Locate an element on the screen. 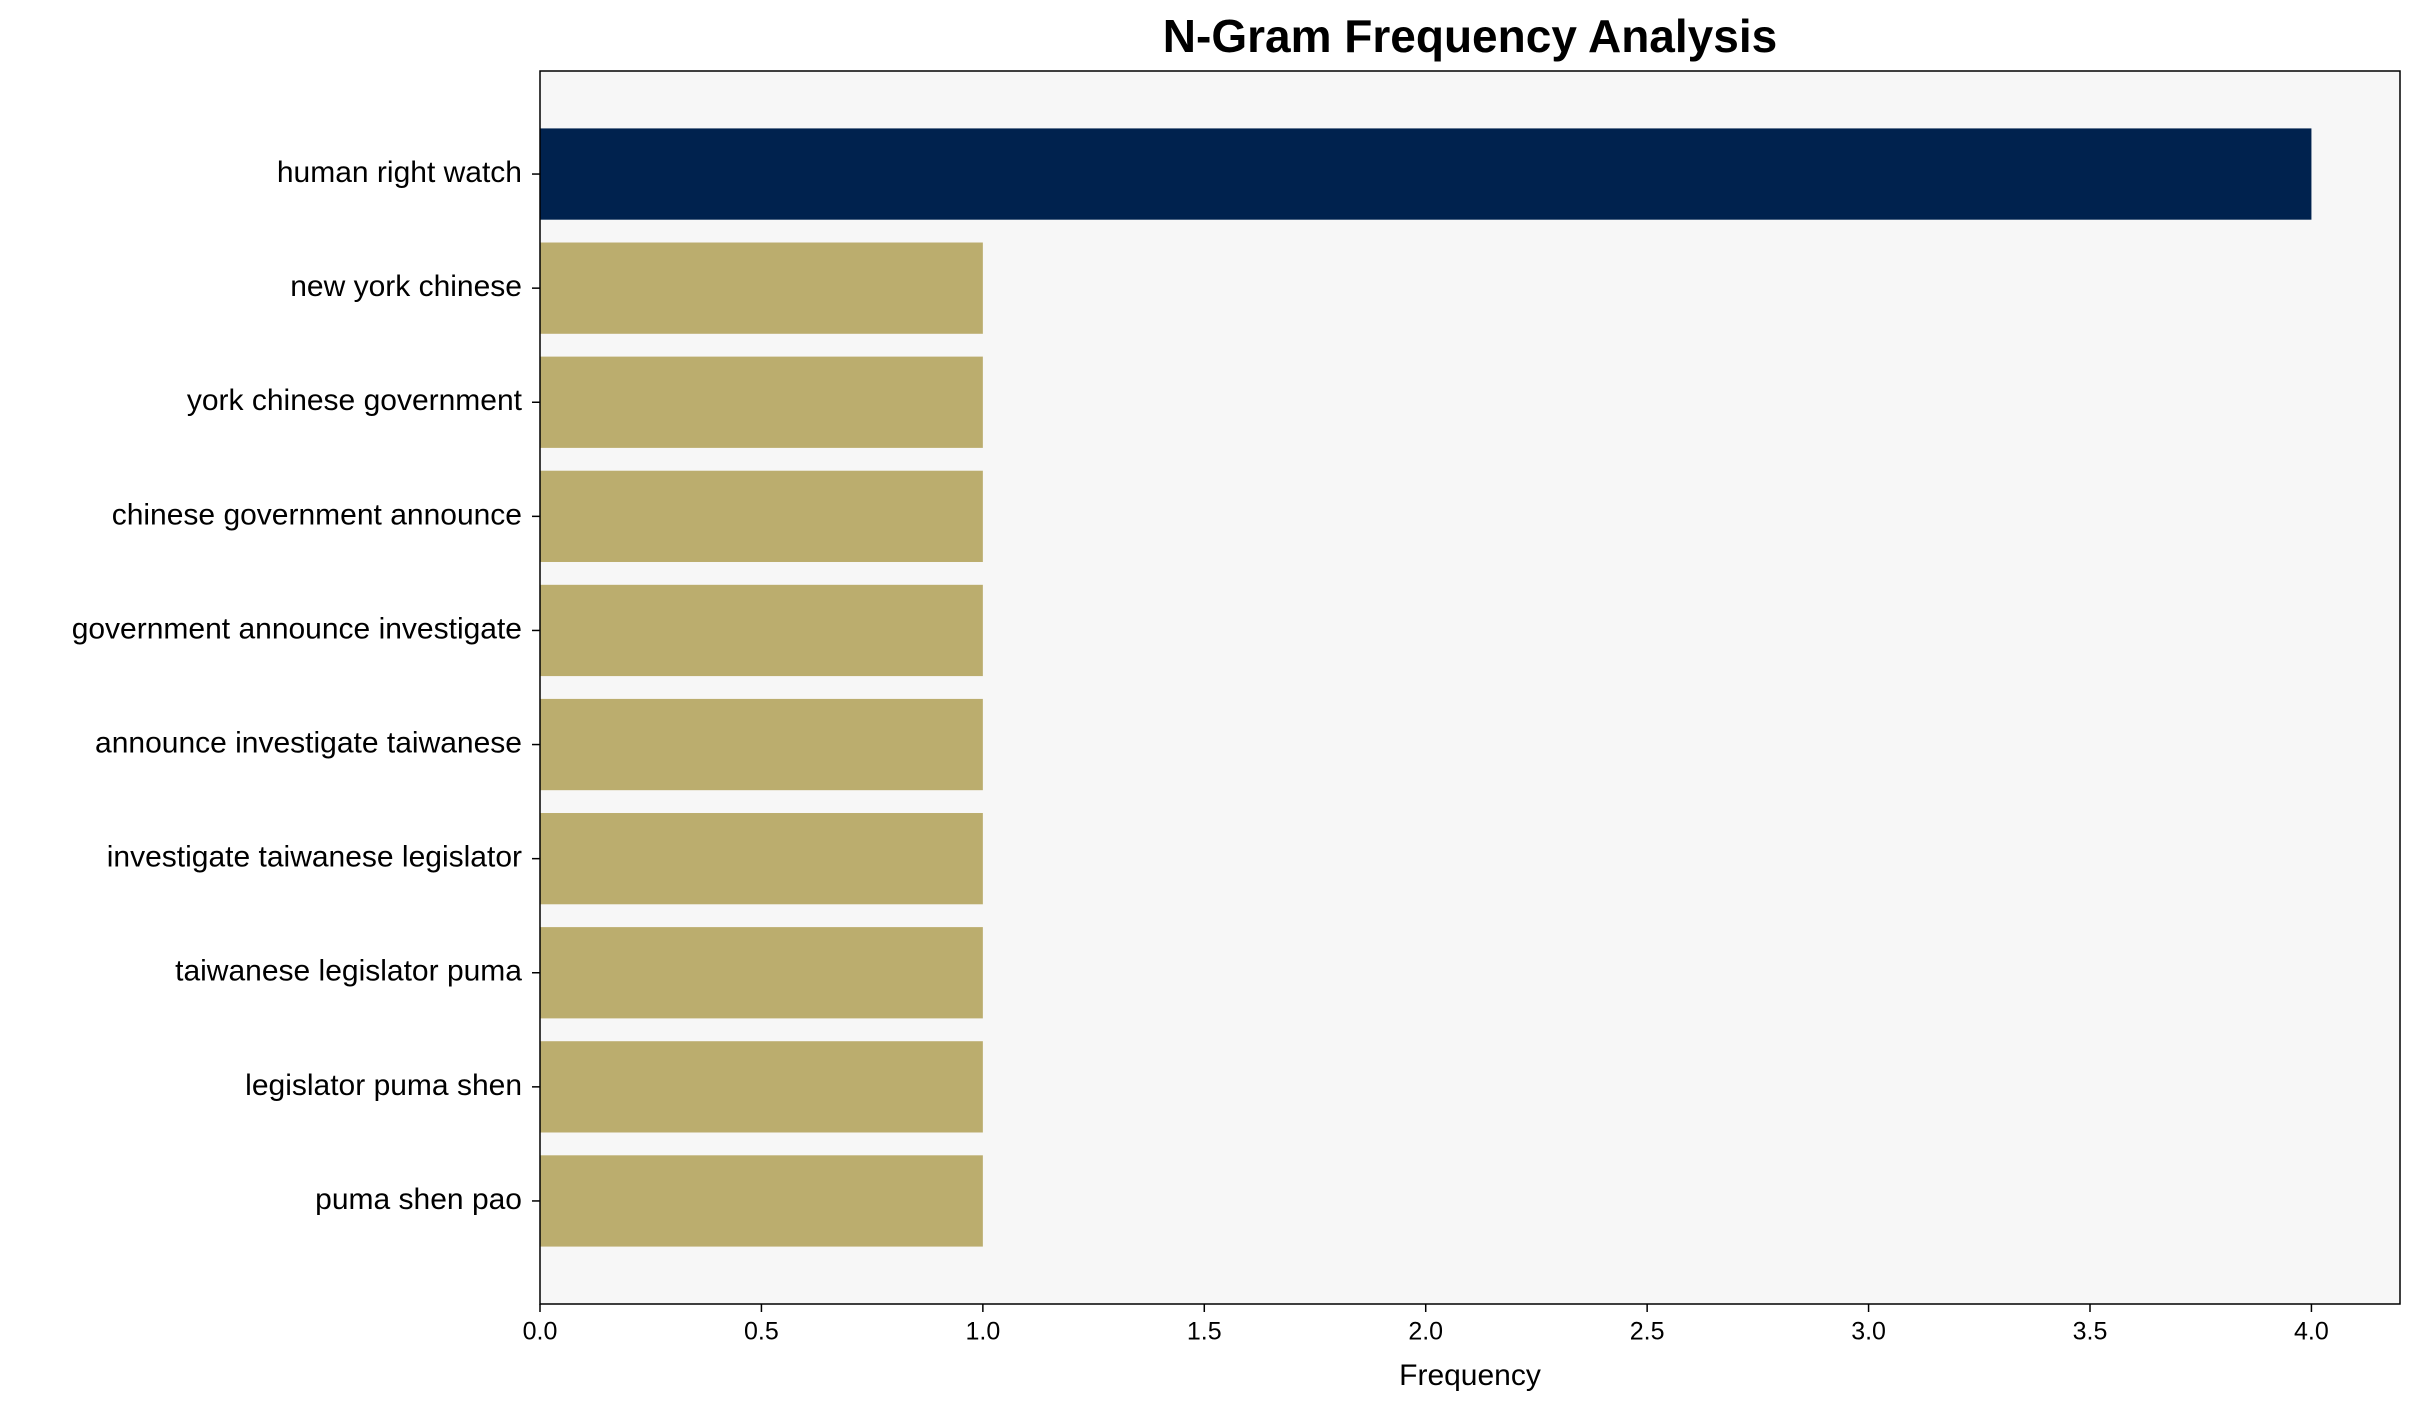 This screenshot has width=2420, height=1414. y-tick-label: puma shen pao is located at coordinates (418, 1199).